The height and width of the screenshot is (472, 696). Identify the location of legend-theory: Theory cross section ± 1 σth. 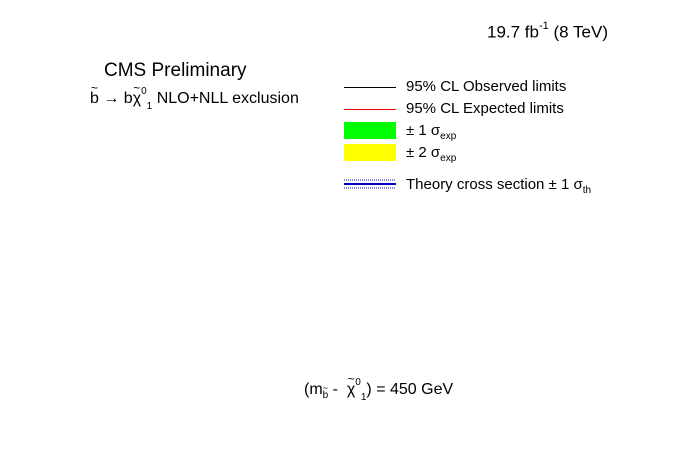
(509, 186).